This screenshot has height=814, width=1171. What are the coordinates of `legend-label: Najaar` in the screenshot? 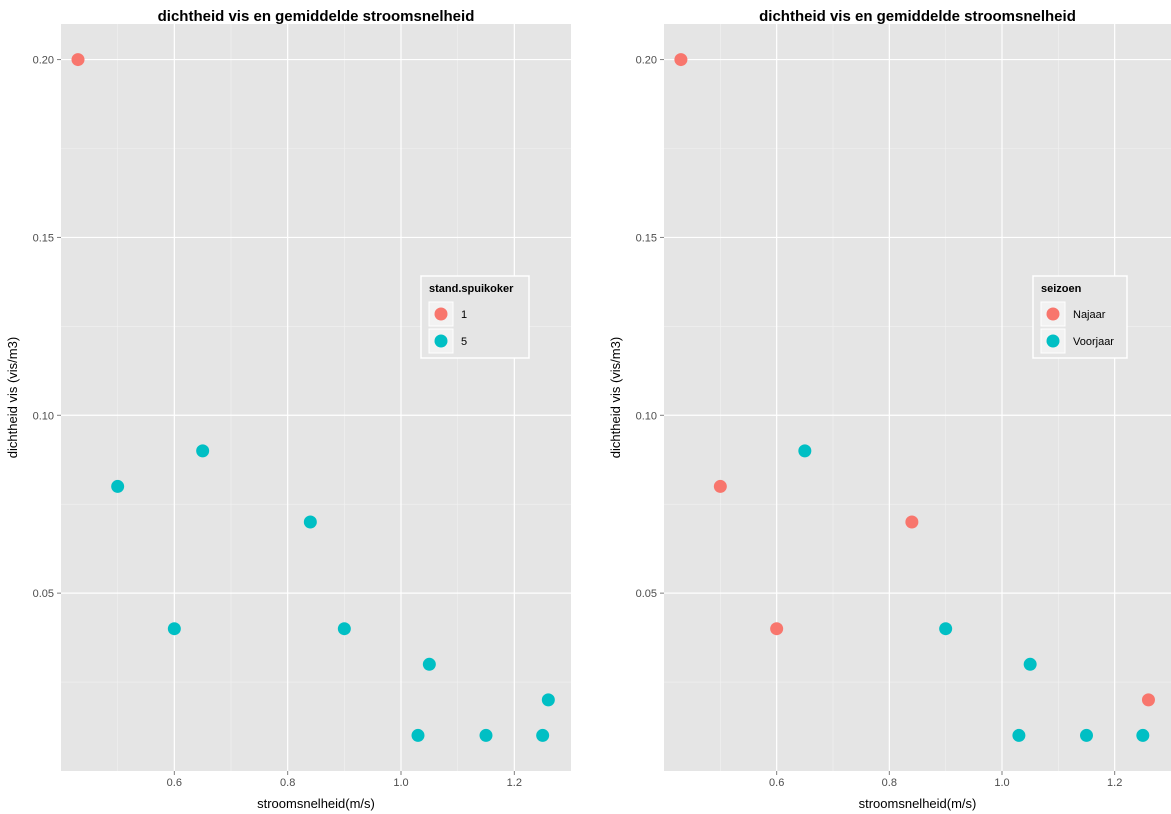 It's located at (1089, 315).